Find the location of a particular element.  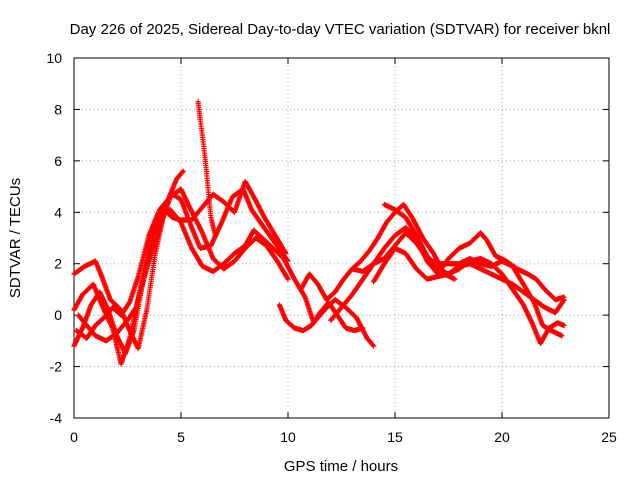

y-tick-label: 8 is located at coordinates (58, 109).